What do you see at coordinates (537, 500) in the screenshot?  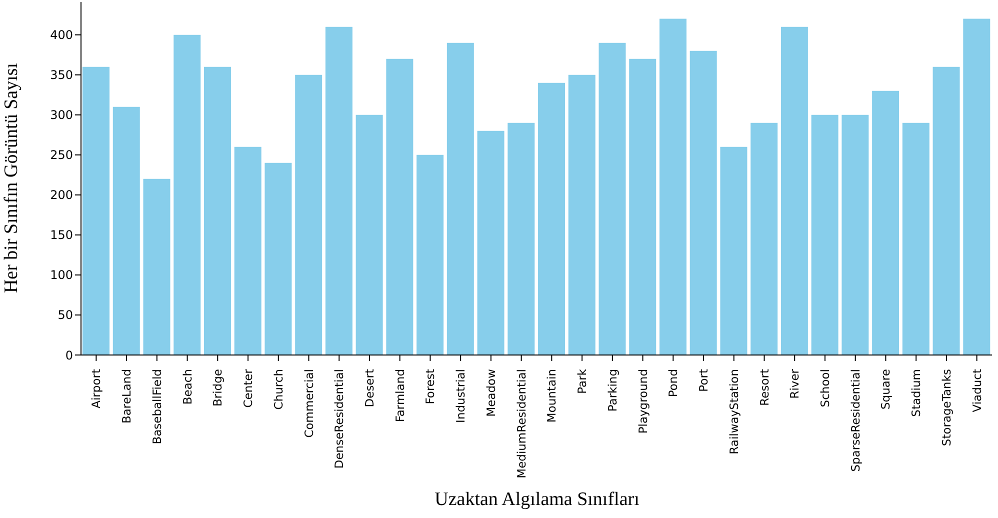 I see `x-axis-title: Uzaktan Algılama Sınıfları` at bounding box center [537, 500].